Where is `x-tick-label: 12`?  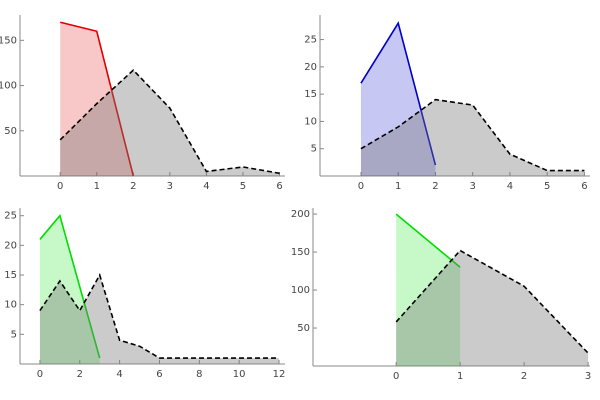
x-tick-label: 12 is located at coordinates (279, 374).